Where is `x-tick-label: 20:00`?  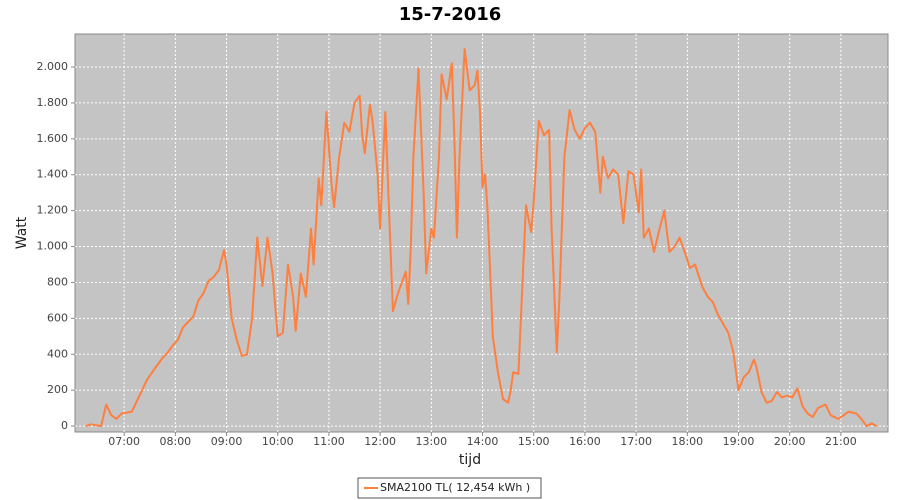 x-tick-label: 20:00 is located at coordinates (790, 441).